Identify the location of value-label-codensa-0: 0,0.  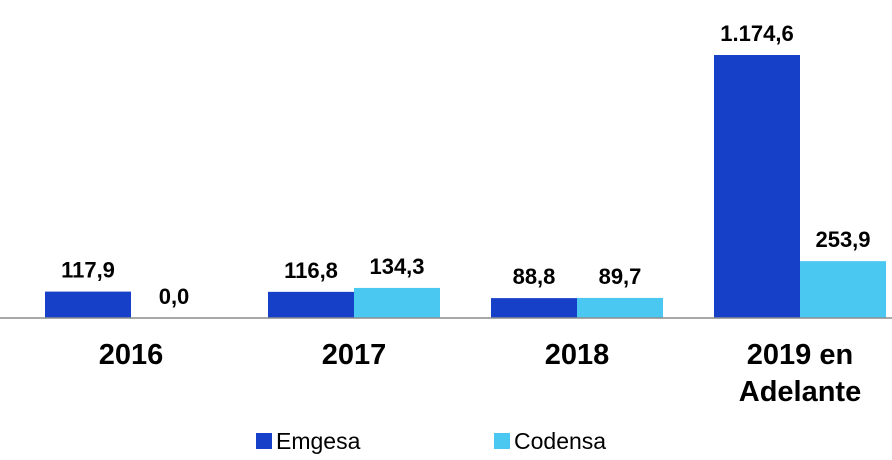
(174, 296).